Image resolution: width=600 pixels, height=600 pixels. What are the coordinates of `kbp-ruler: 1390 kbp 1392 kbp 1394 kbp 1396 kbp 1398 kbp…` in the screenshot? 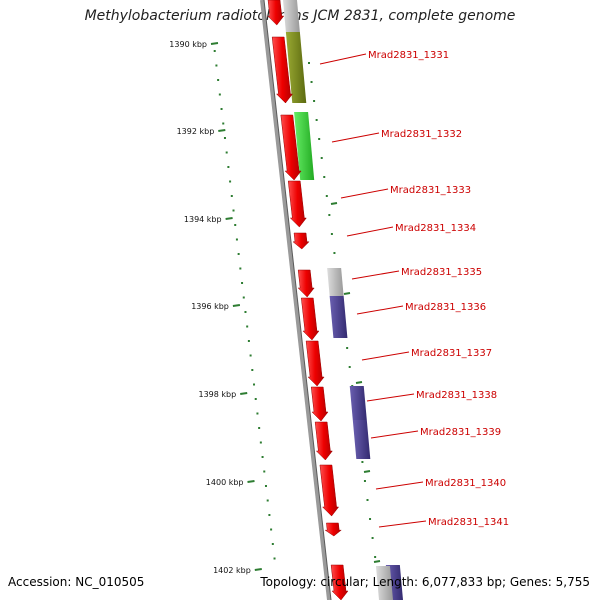 It's located at (215, 307).